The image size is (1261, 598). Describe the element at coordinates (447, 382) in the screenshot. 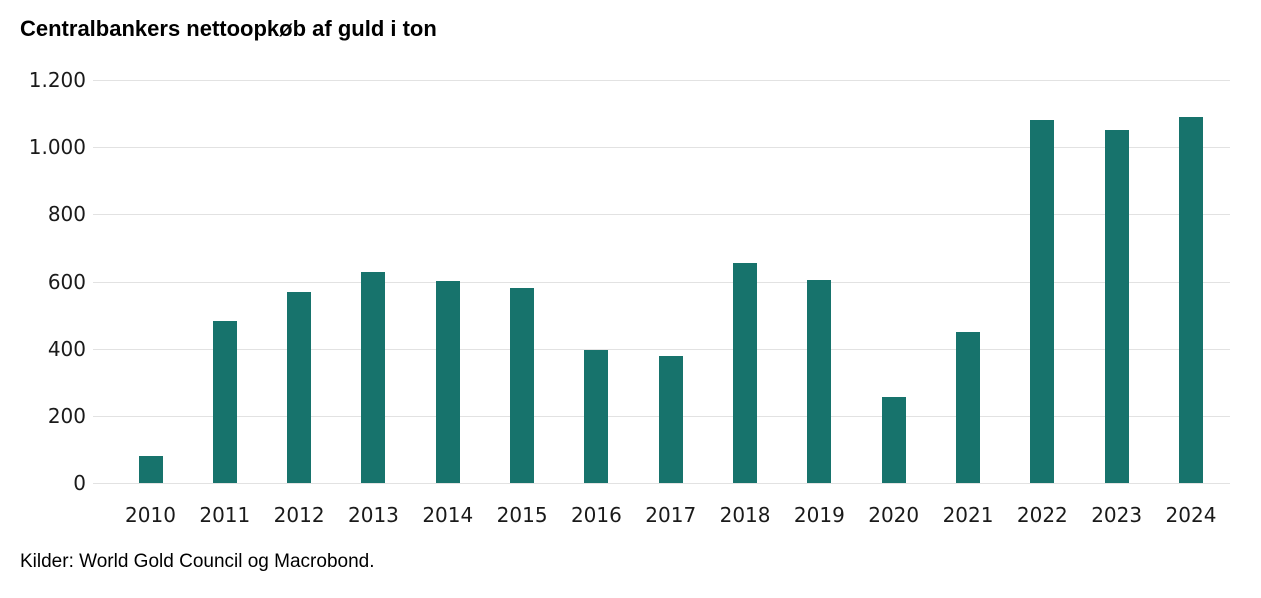

I see `bar-2014` at that location.